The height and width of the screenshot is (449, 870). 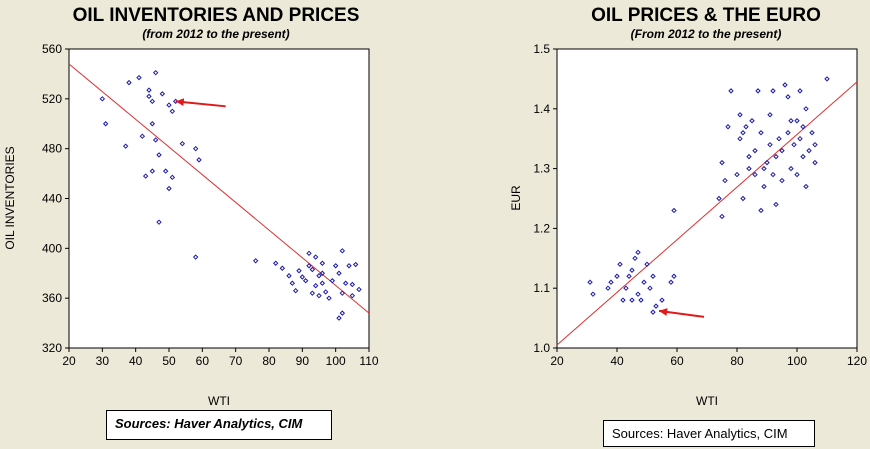 I want to click on left-chart-title: OIL INVENTORIES AND PRICES, so click(x=216, y=15).